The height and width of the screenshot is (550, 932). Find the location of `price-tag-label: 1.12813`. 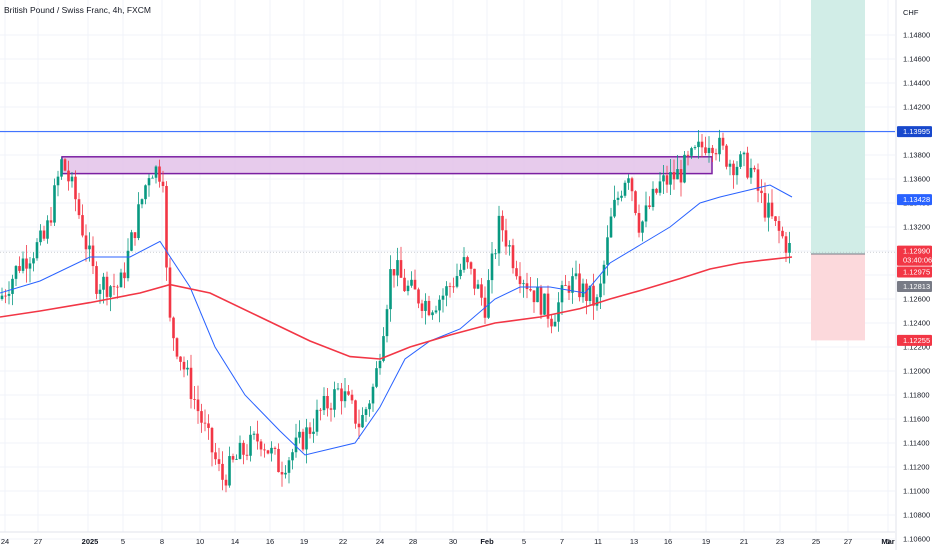

price-tag-label: 1.12813 is located at coordinates (916, 286).